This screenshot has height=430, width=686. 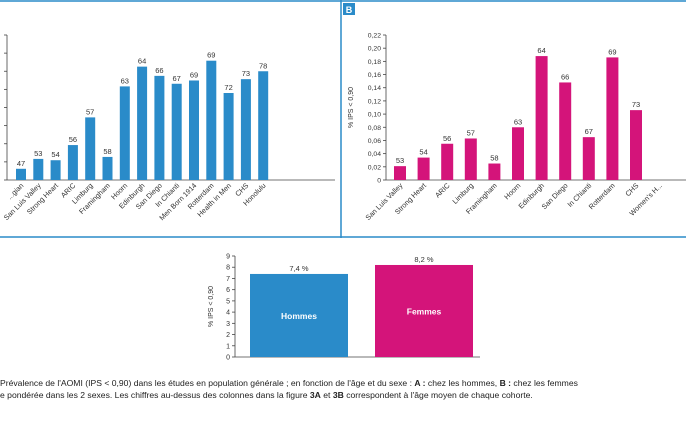 I want to click on y-tick-label: 9, so click(x=228, y=257).